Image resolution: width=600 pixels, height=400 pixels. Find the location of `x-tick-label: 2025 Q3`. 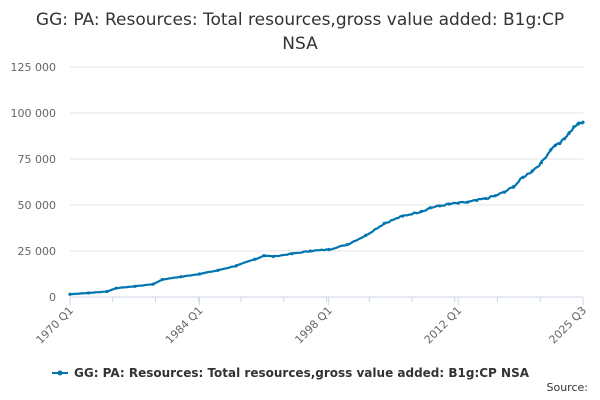

x-tick-label: 2025 Q3 is located at coordinates (568, 325).